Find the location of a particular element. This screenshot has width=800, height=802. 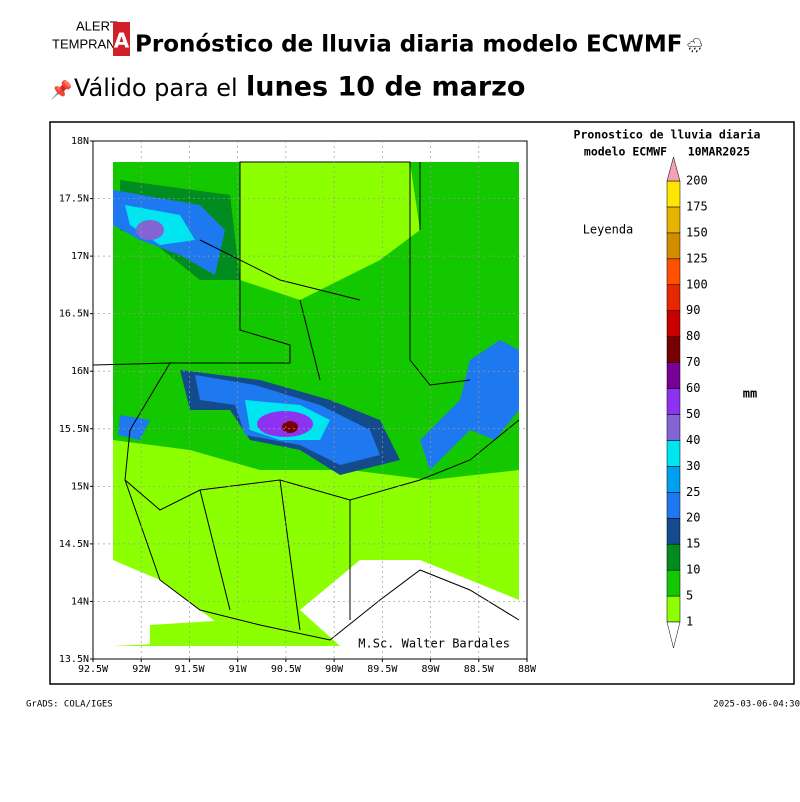

legend-label: 70 is located at coordinates (693, 362).